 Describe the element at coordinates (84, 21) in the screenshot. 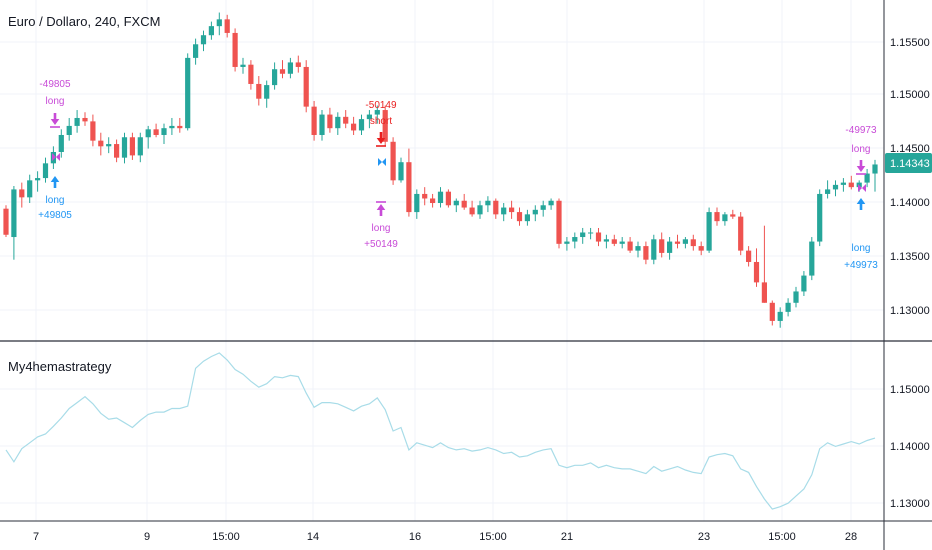

I see `symbol-title: Euro / Dollaro, 240, FXCM` at that location.